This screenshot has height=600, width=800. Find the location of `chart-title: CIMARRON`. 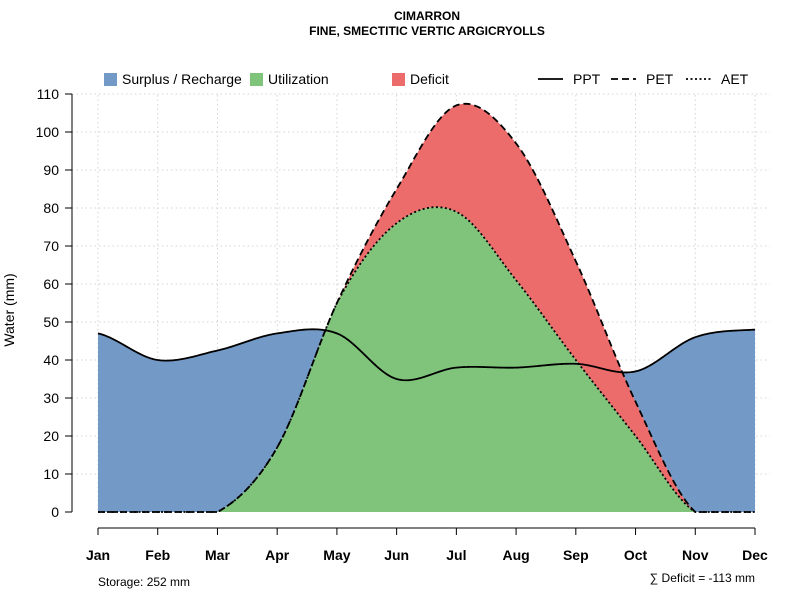

chart-title: CIMARRON is located at coordinates (427, 16).